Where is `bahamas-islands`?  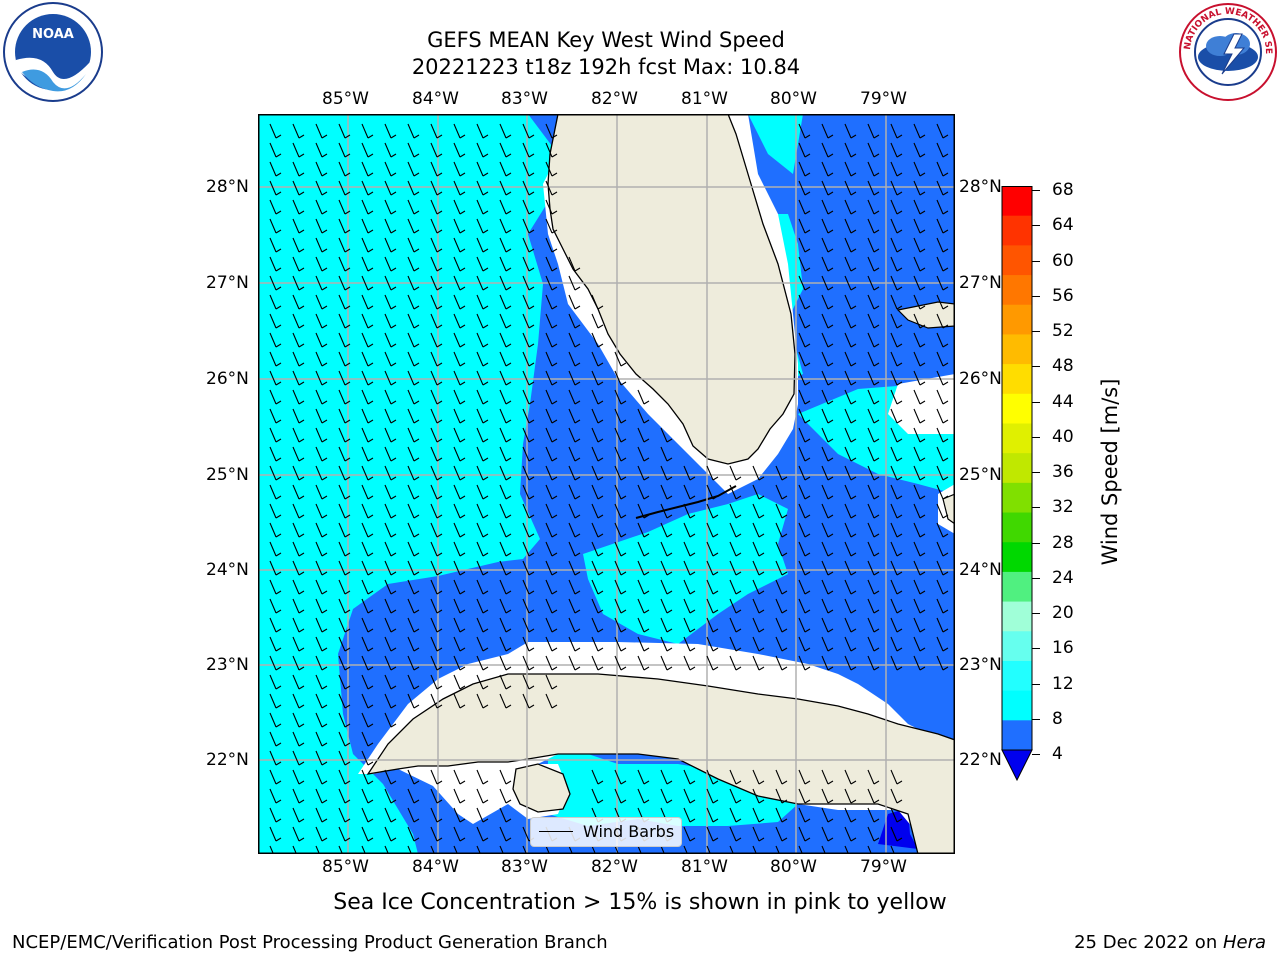
bahamas-islands is located at coordinates (948, 509).